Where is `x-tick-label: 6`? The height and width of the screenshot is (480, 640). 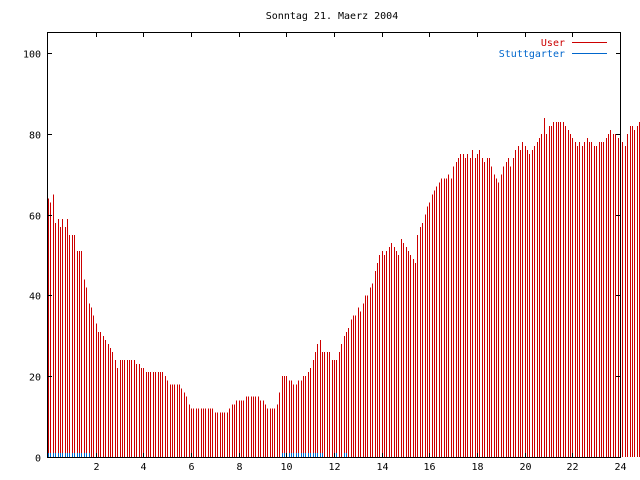
x-tick-label: 6 is located at coordinates (191, 467).